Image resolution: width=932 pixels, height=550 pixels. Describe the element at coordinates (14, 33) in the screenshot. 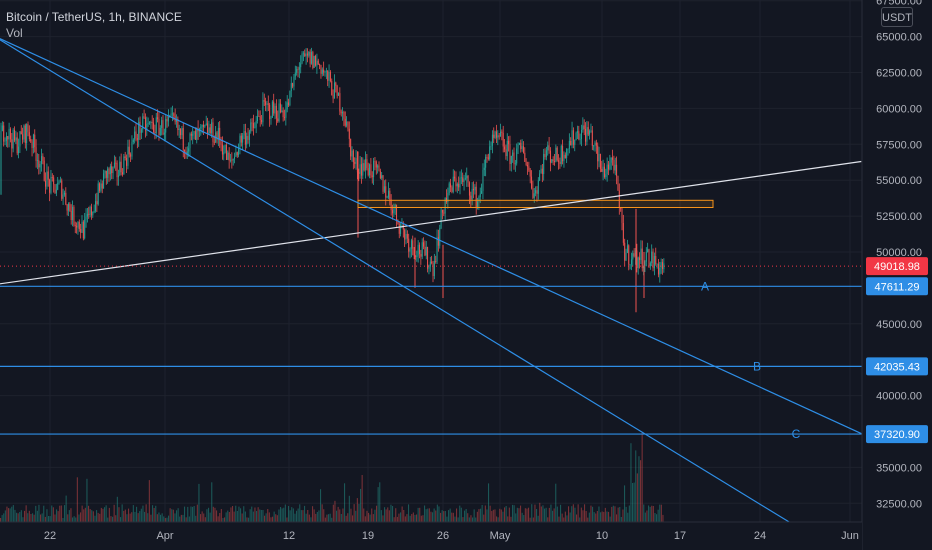

I see `volume-label: Vol` at that location.